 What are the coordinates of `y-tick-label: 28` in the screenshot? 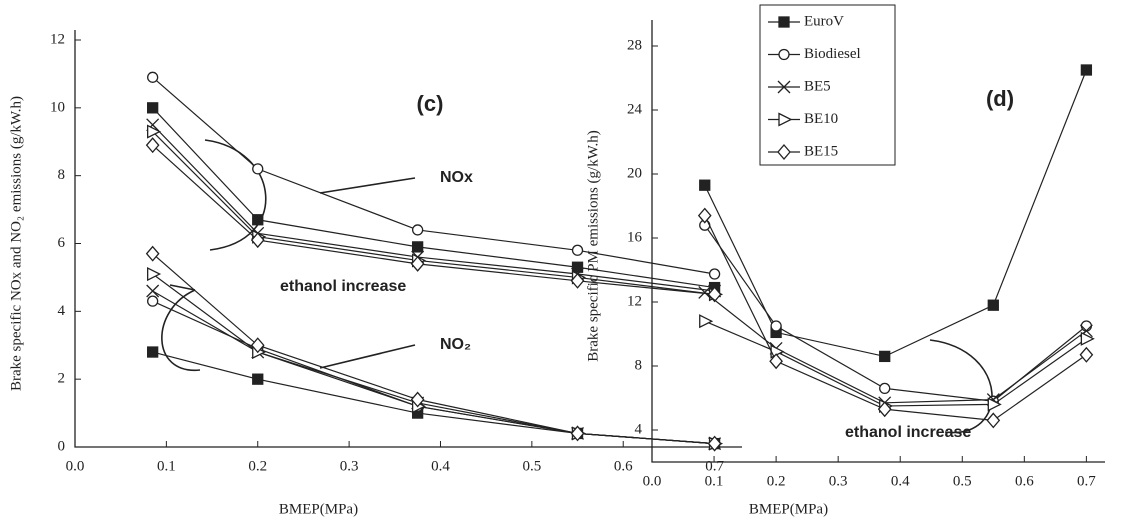 It's located at (634, 45).